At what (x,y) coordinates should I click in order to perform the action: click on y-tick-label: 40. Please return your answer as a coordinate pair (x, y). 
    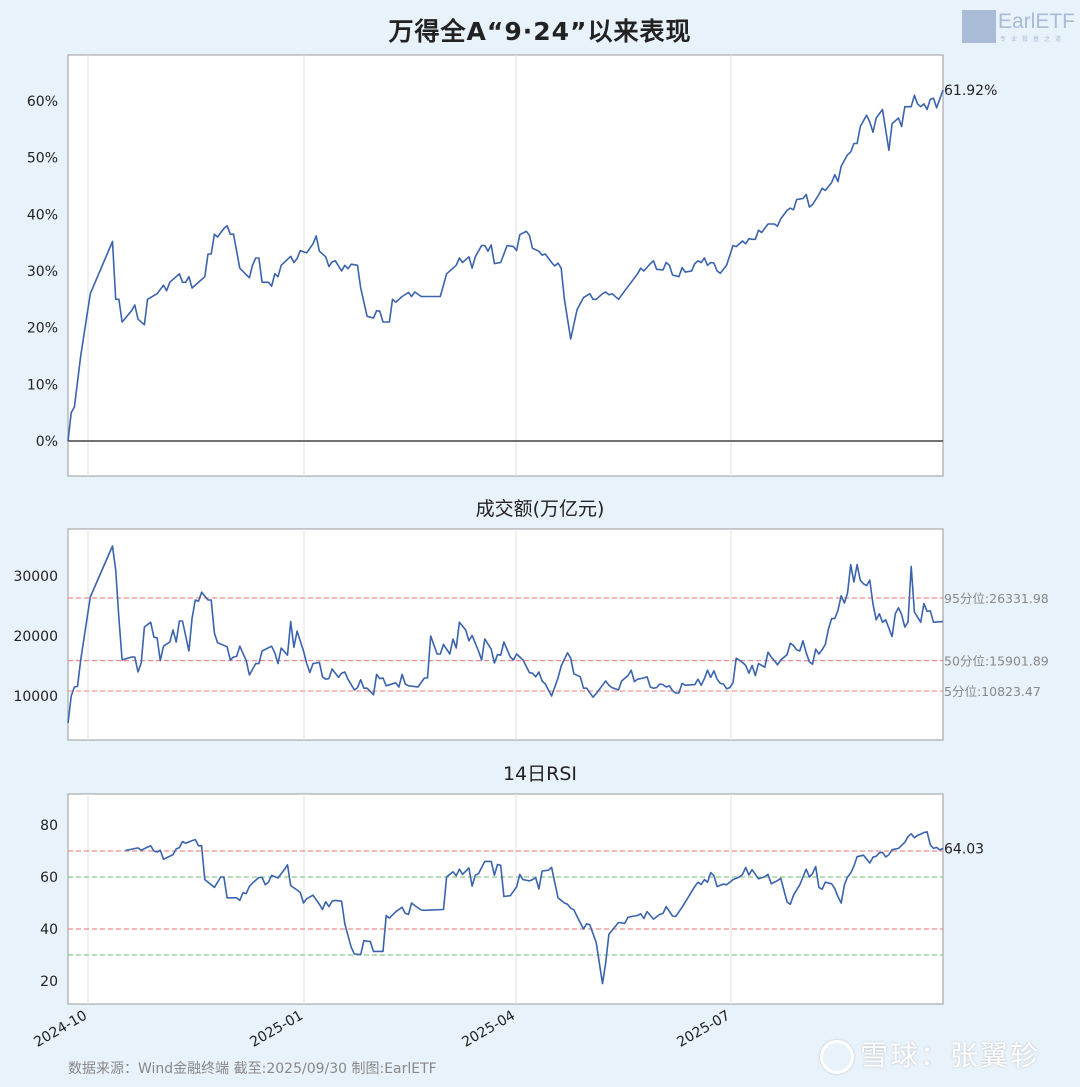
    Looking at the image, I should click on (49, 930).